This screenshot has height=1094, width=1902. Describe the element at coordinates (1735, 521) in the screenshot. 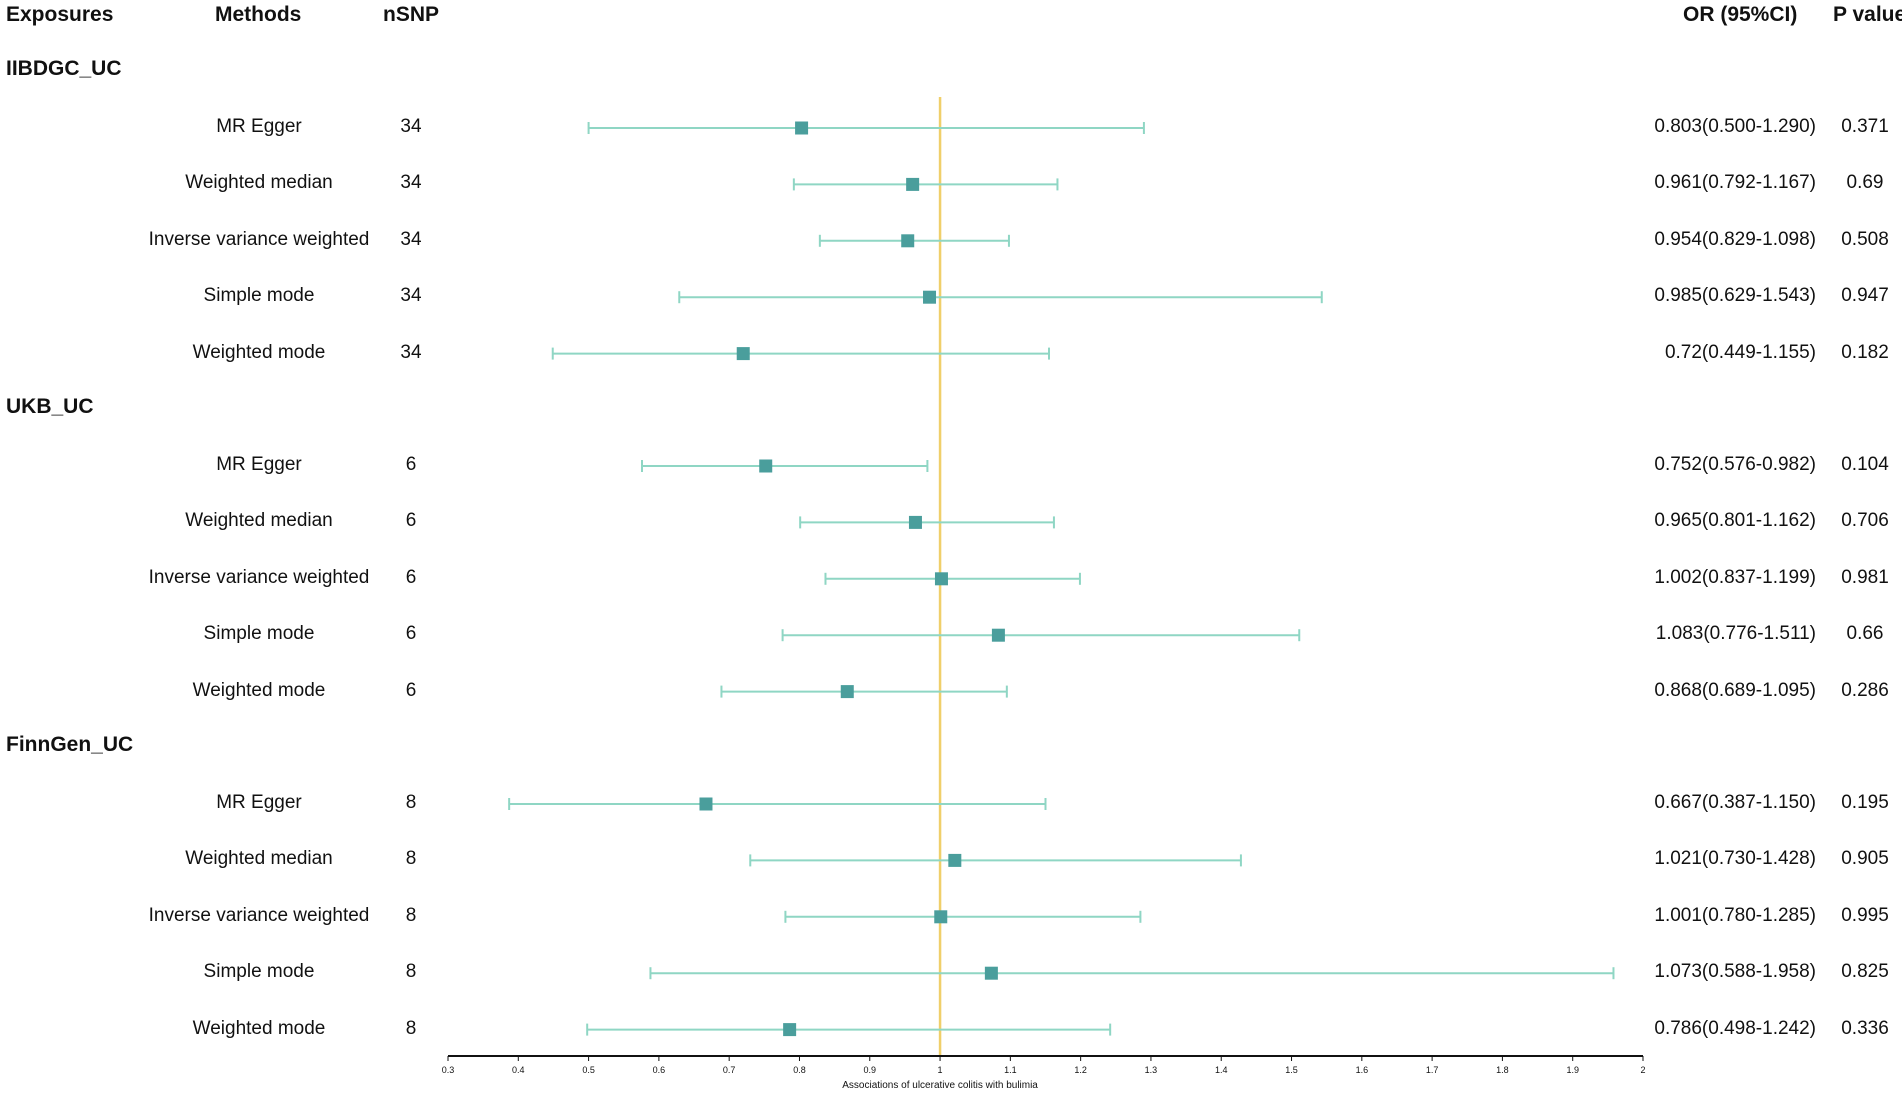

I see `or-ci-value: 0.965(0.801-1.162)` at that location.